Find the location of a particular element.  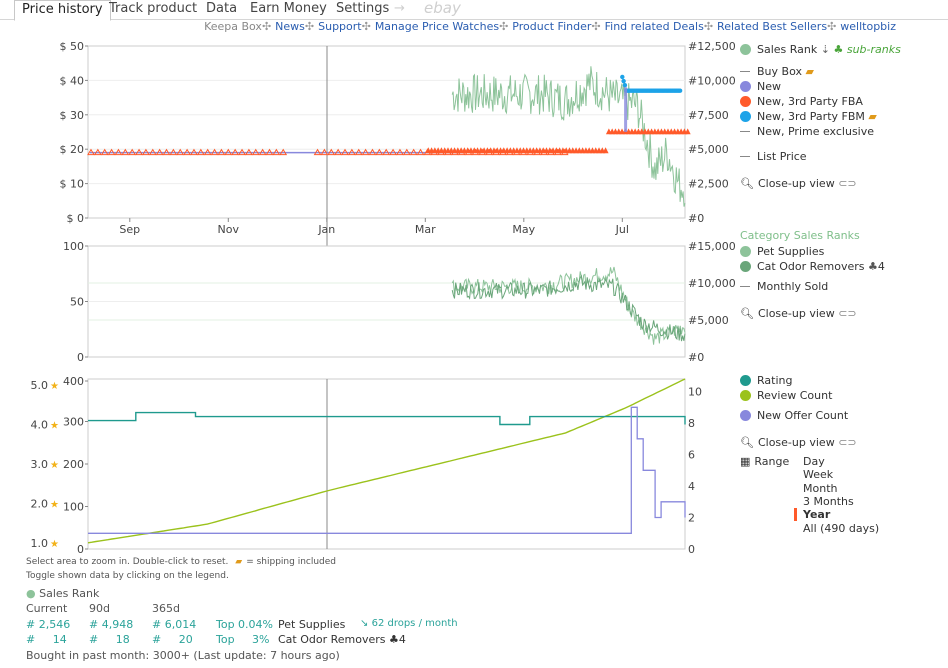

tab-price-history: Price history is located at coordinates (62, 10).